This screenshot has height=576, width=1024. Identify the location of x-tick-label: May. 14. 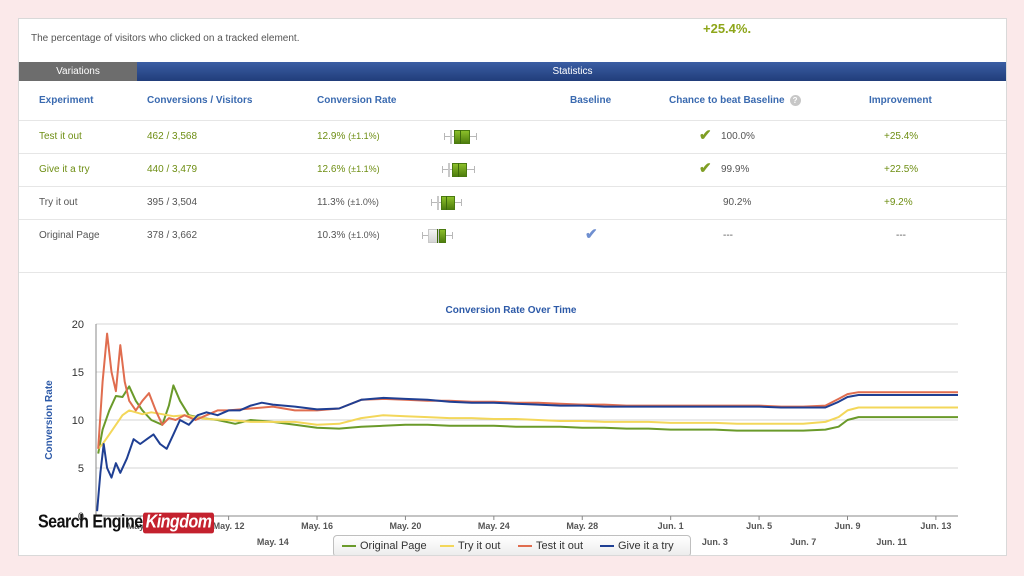
(273, 542).